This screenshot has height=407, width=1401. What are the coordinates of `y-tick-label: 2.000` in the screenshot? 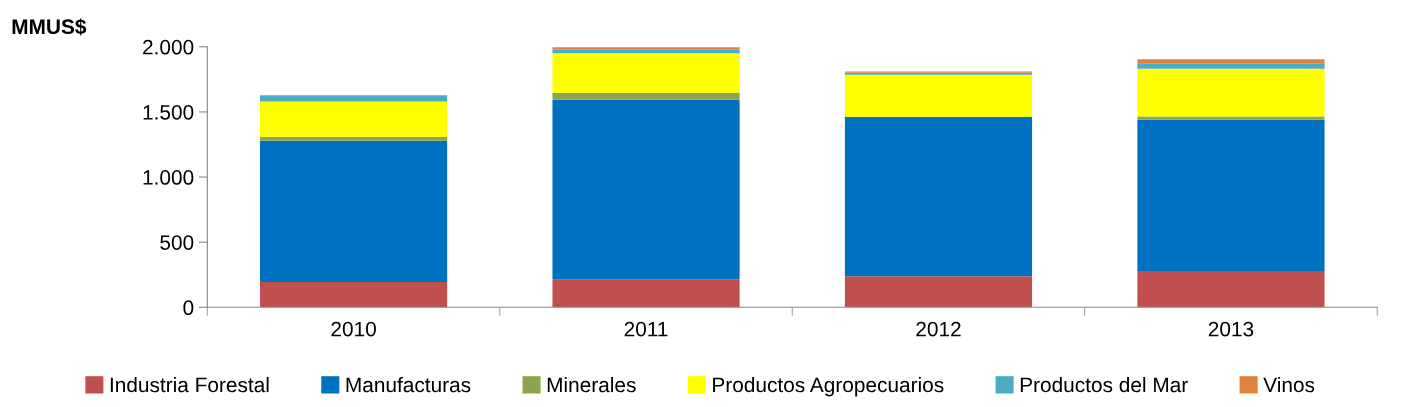 It's located at (168, 47).